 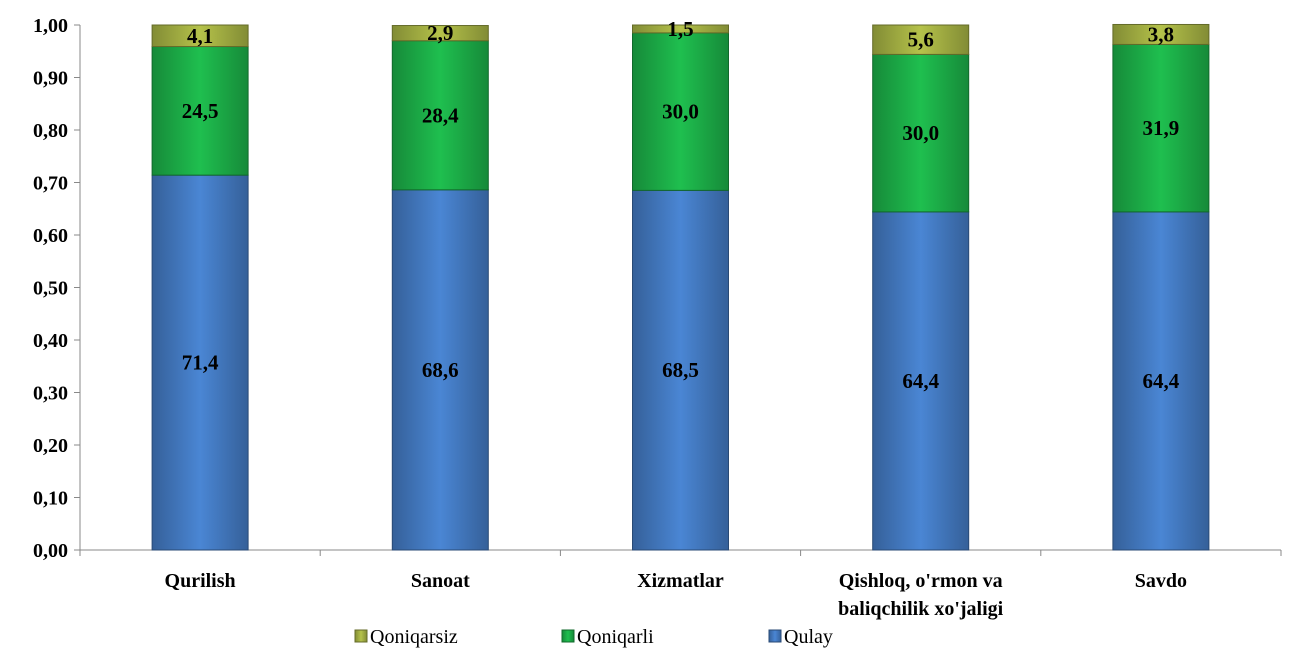 I want to click on data-label: 5,6, so click(x=921, y=40).